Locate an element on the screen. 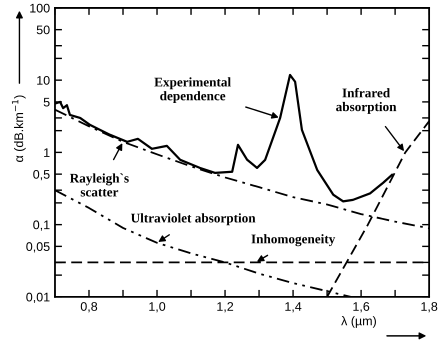  x-axis-title: λ (µm) is located at coordinates (358, 322).